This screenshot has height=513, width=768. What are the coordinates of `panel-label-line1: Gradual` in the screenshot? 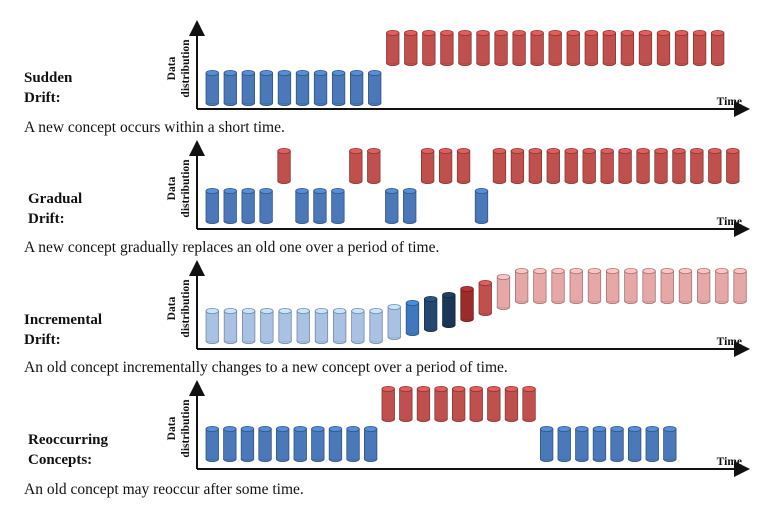 It's located at (55, 199).